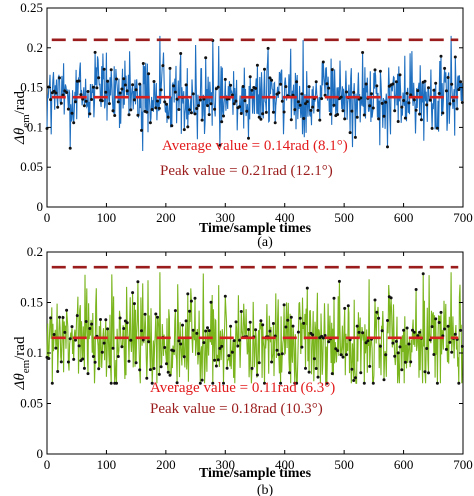  What do you see at coordinates (265, 242) in the screenshot?
I see `panel-label: (a)` at bounding box center [265, 242].